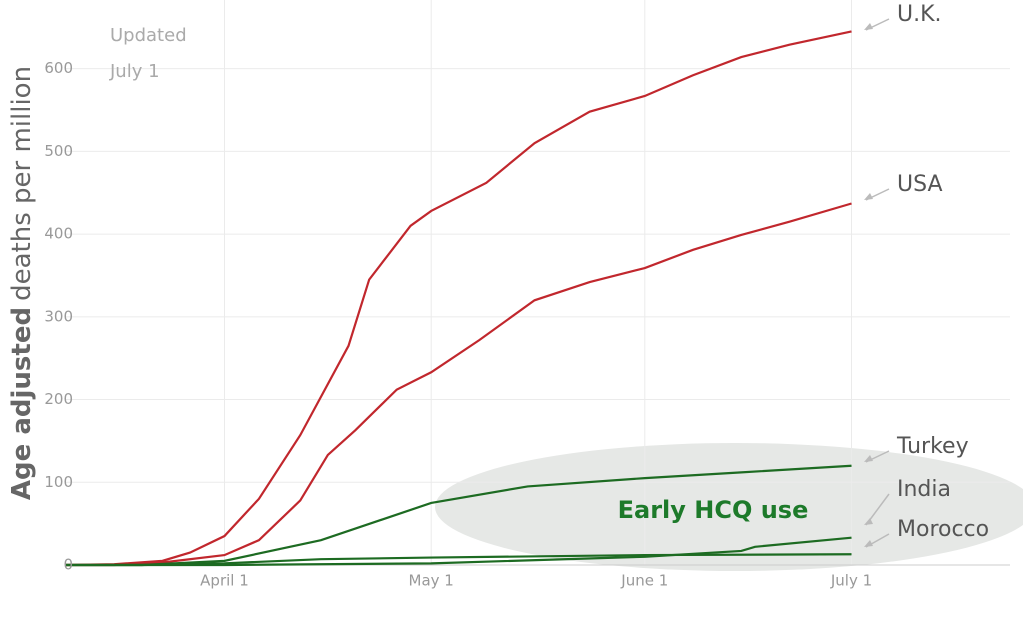 The height and width of the screenshot is (633, 1023). I want to click on series-label: U.K., so click(919, 14).